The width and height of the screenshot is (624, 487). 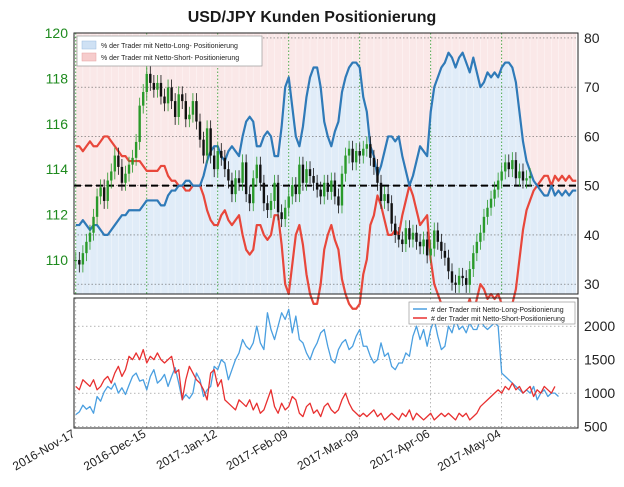 What do you see at coordinates (57, 33) in the screenshot?
I see `left-tick-label: 120` at bounding box center [57, 33].